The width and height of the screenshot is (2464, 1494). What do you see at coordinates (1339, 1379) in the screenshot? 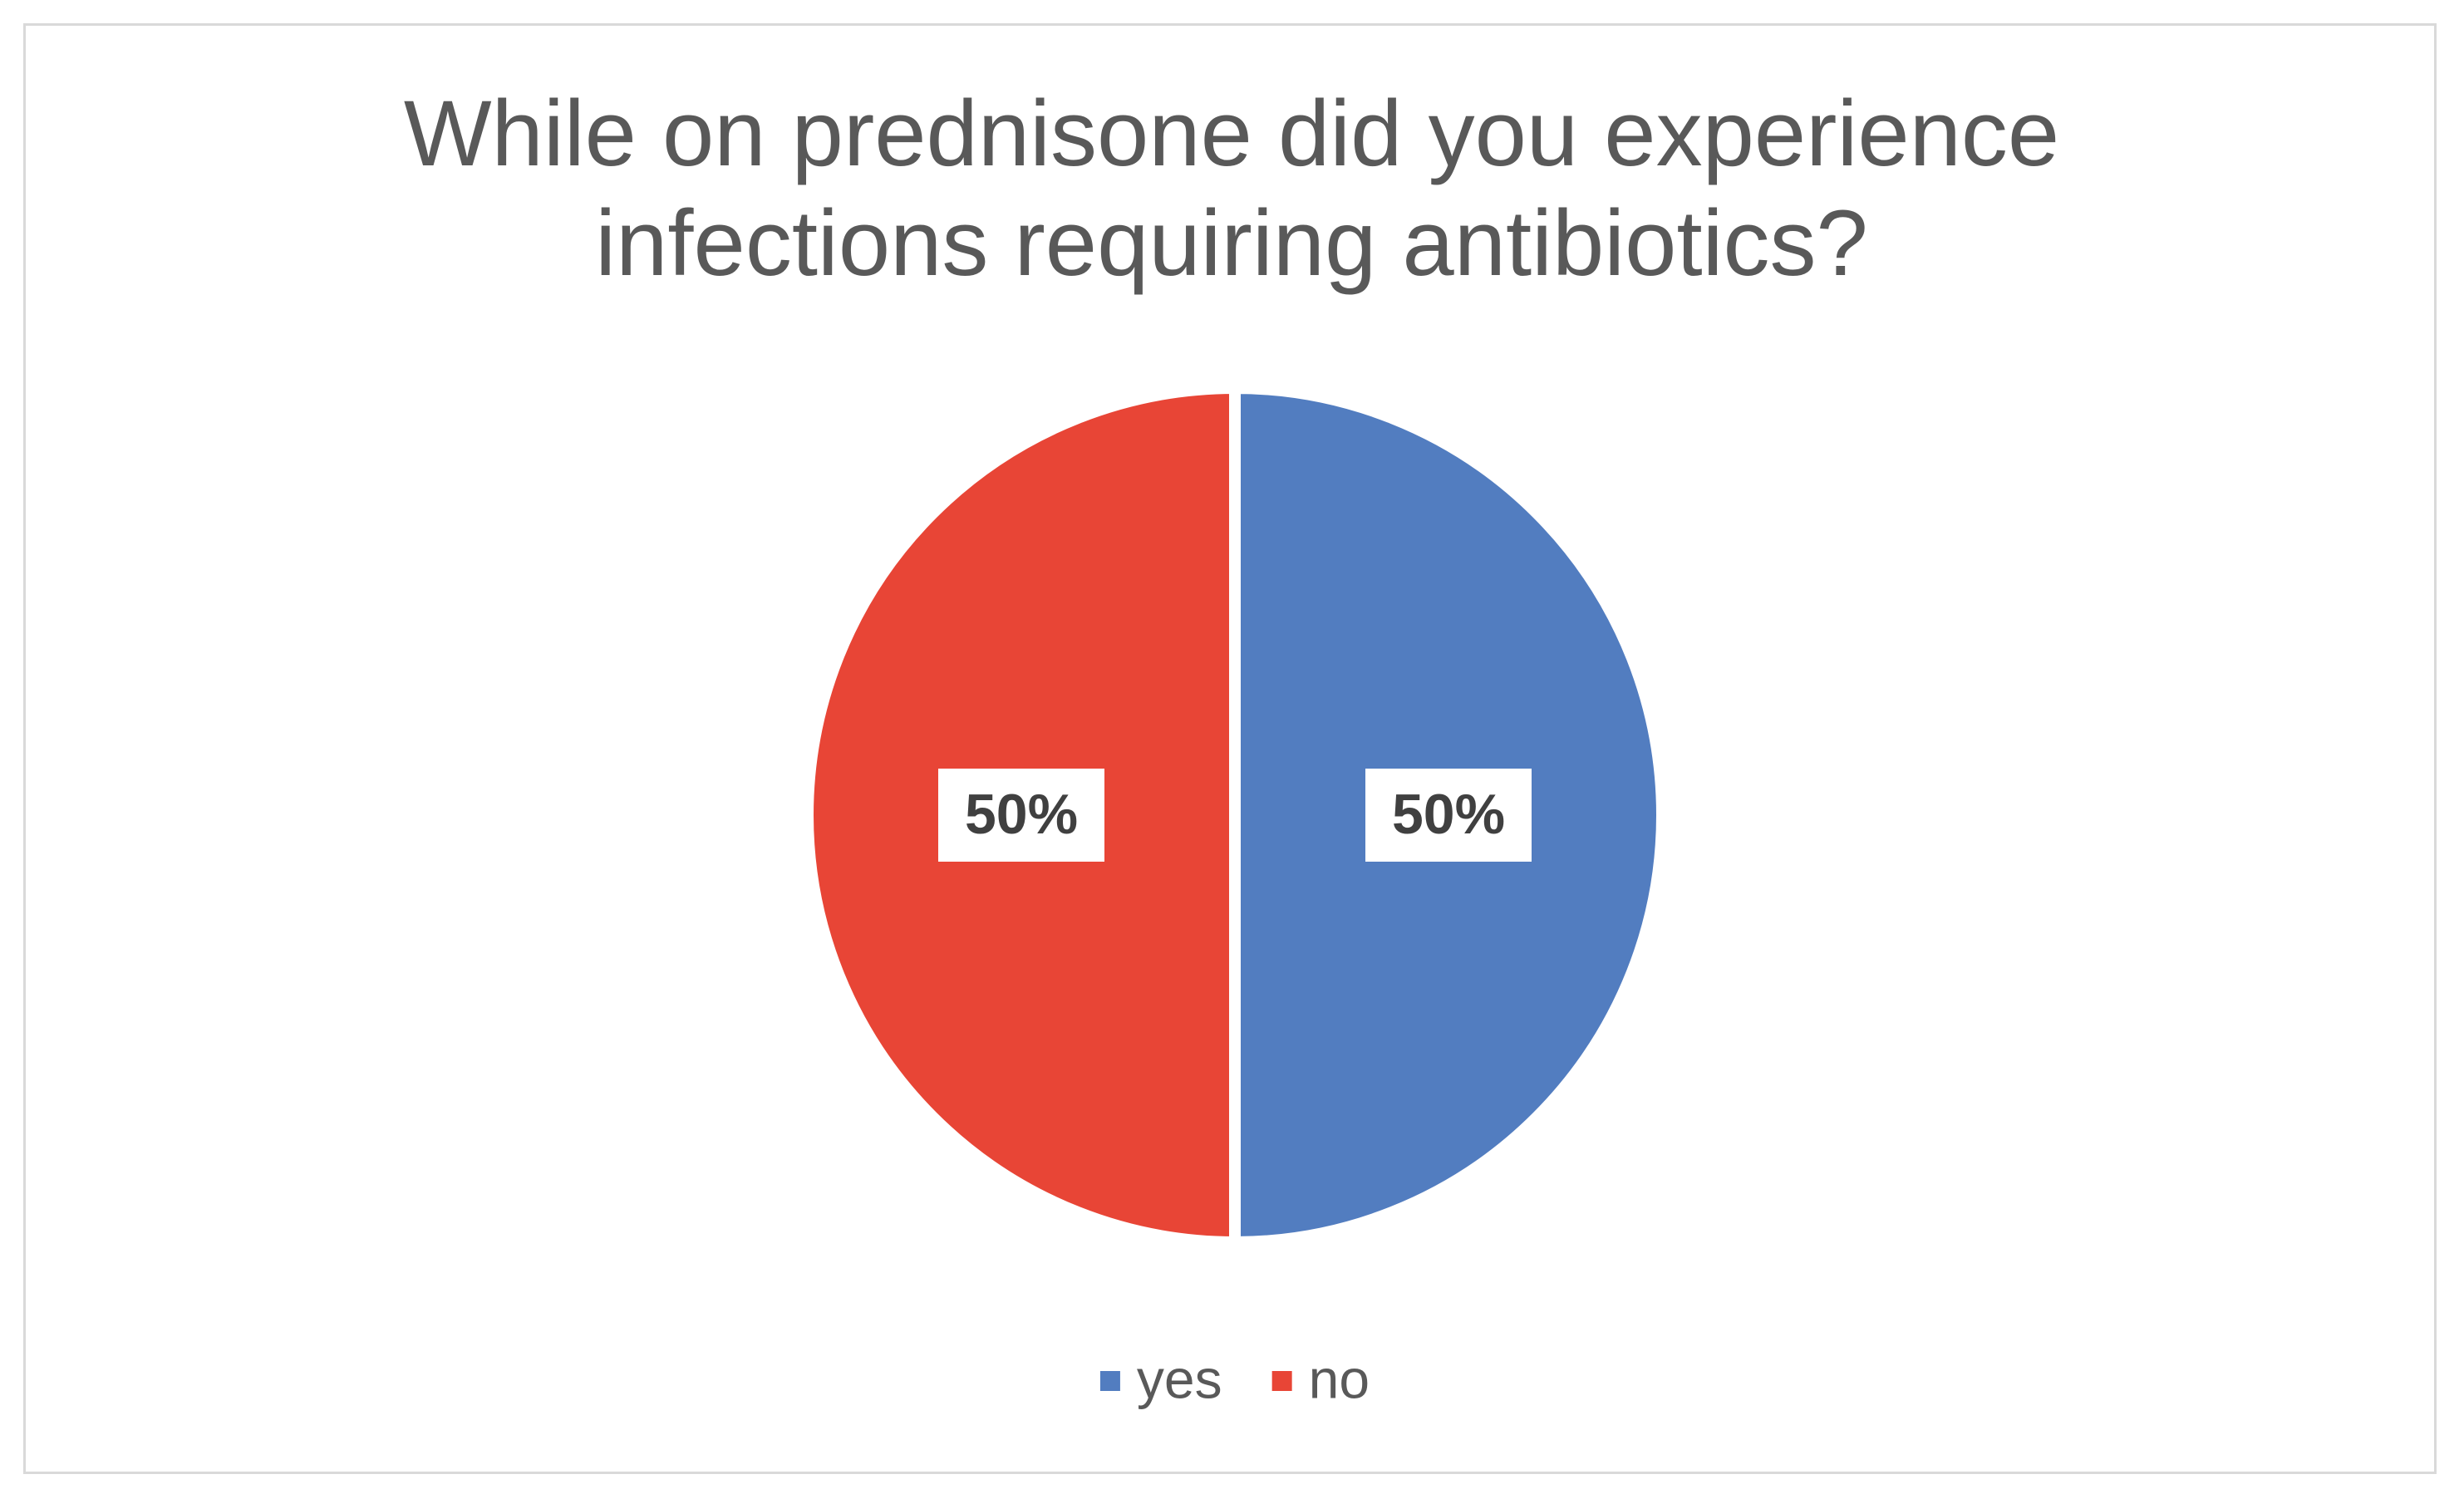
I see `legend-label: no` at bounding box center [1339, 1379].